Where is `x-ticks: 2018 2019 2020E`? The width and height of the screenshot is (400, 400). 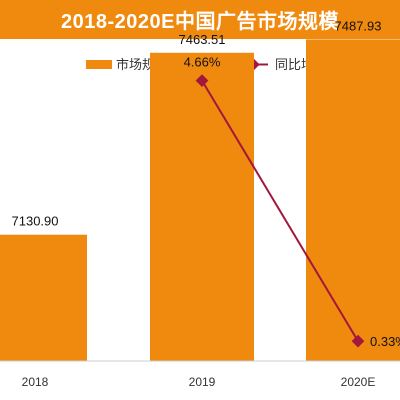
x-ticks: 2018 2019 2020E is located at coordinates (199, 382).